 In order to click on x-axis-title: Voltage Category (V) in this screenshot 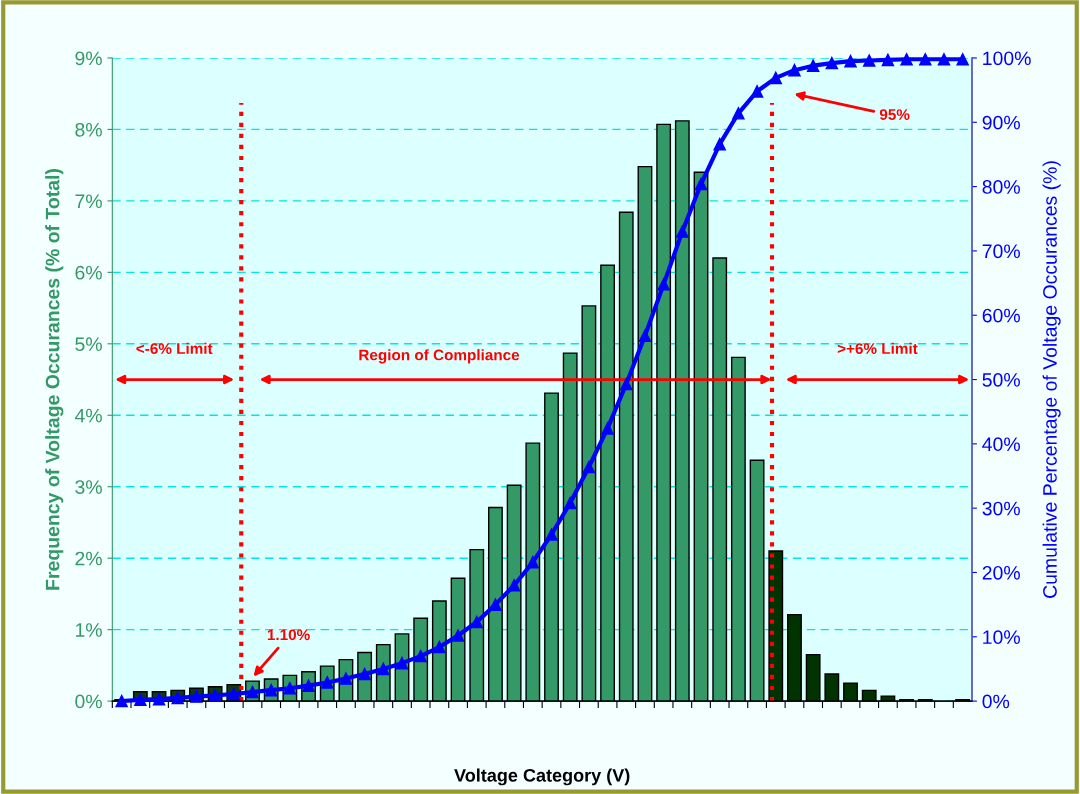, I will do `click(542, 777)`.